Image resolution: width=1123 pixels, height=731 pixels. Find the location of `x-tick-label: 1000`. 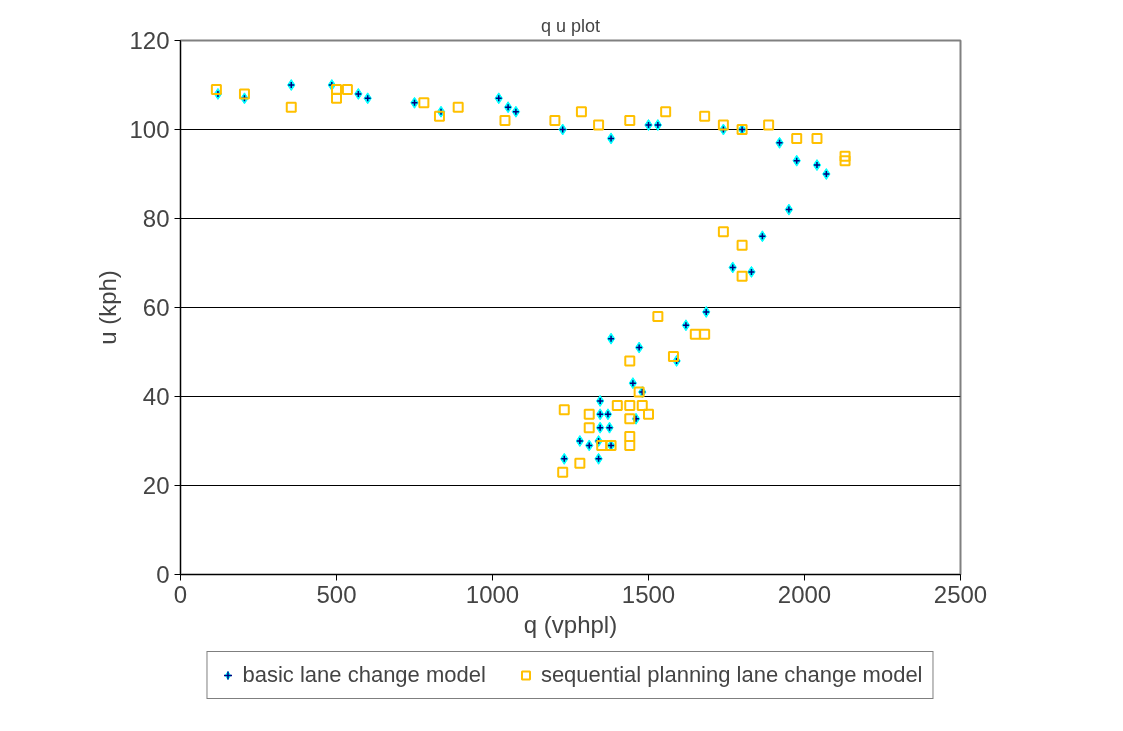

x-tick-label: 1000 is located at coordinates (492, 594).